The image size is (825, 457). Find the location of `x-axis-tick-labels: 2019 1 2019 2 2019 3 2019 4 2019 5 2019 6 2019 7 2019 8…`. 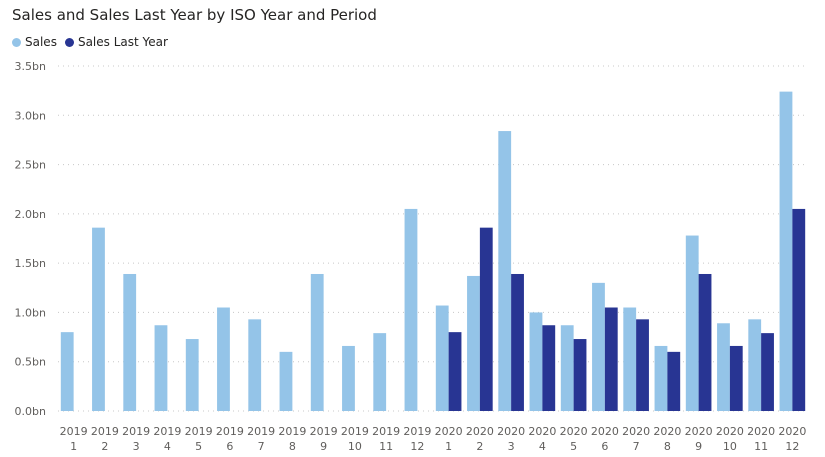

x-axis-tick-labels: 2019 1 2019 2 2019 3 2019 4 2019 5 2019 6 2019 7 2019 8… is located at coordinates (433, 439).